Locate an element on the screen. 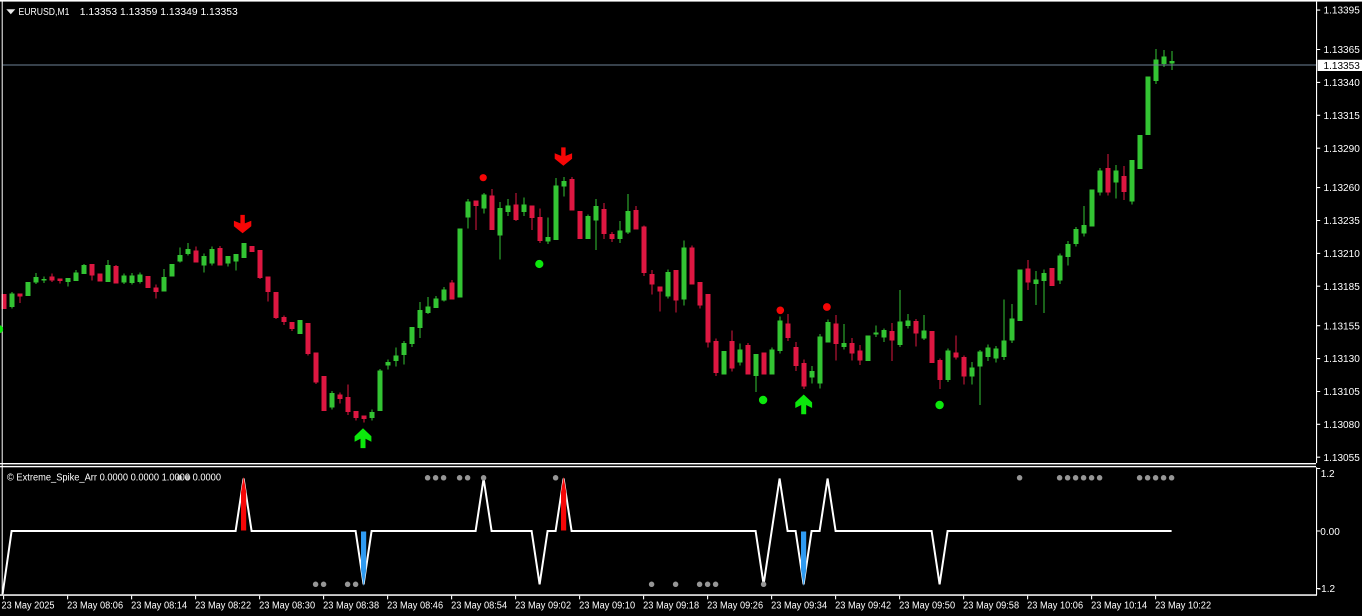 This screenshot has width=1362, height=616. svg-text: 1.13210 is located at coordinates (1342, 254).